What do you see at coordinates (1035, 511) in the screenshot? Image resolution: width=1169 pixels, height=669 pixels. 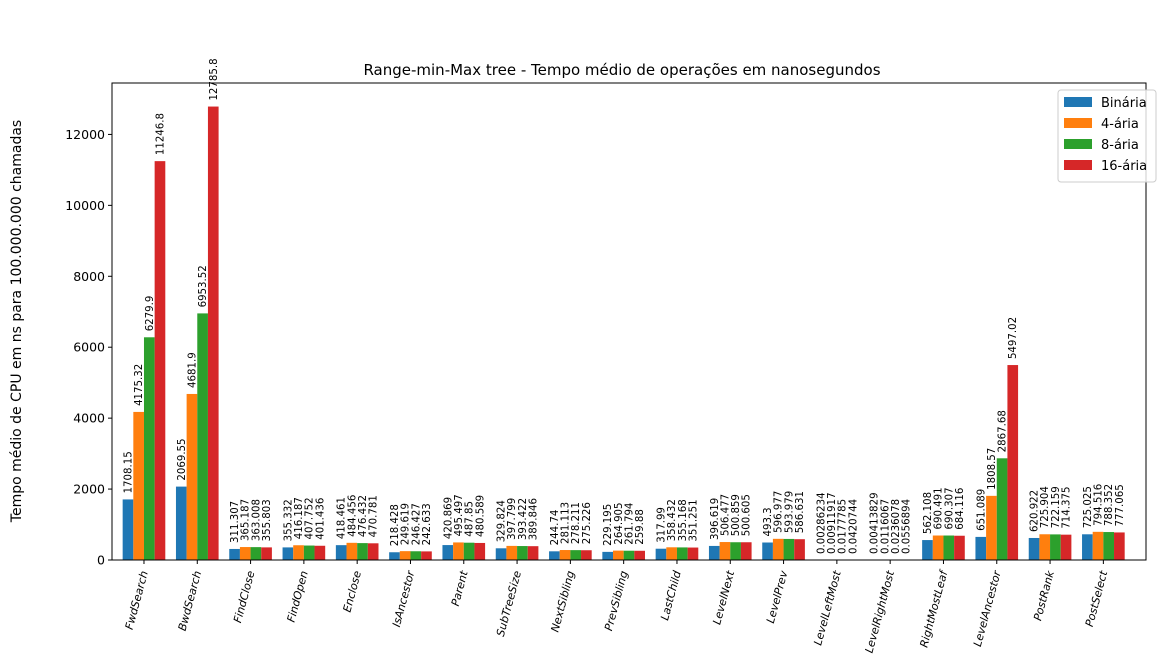 I see `bar-value-label: 620.922` at bounding box center [1035, 511].